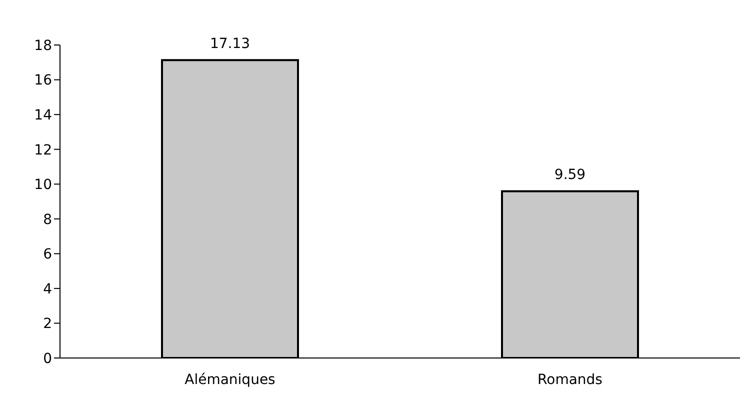 The height and width of the screenshot is (406, 744). Describe the element at coordinates (230, 44) in the screenshot. I see `data-label: 17.13` at that location.